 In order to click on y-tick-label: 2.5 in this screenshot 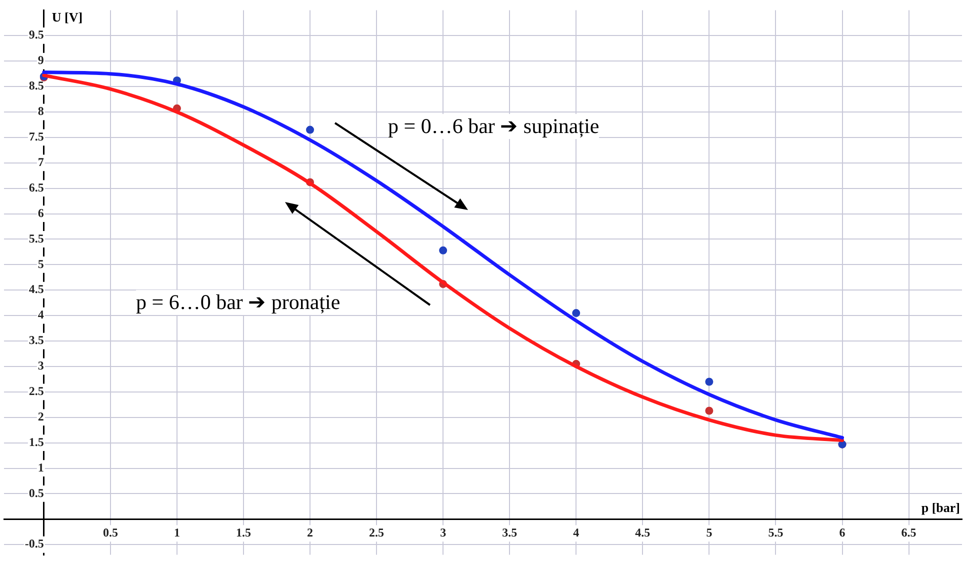, I will do `click(36, 391)`.